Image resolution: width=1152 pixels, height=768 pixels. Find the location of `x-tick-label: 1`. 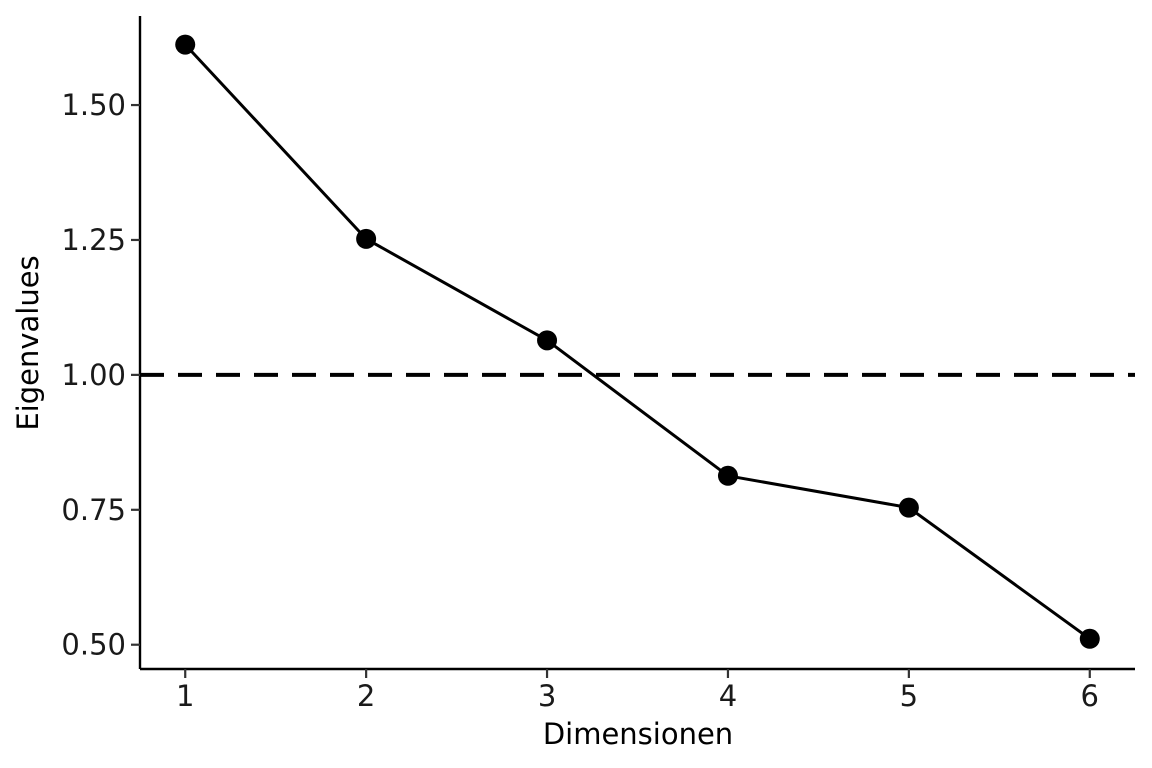

x-tick-label: 1 is located at coordinates (185, 696).